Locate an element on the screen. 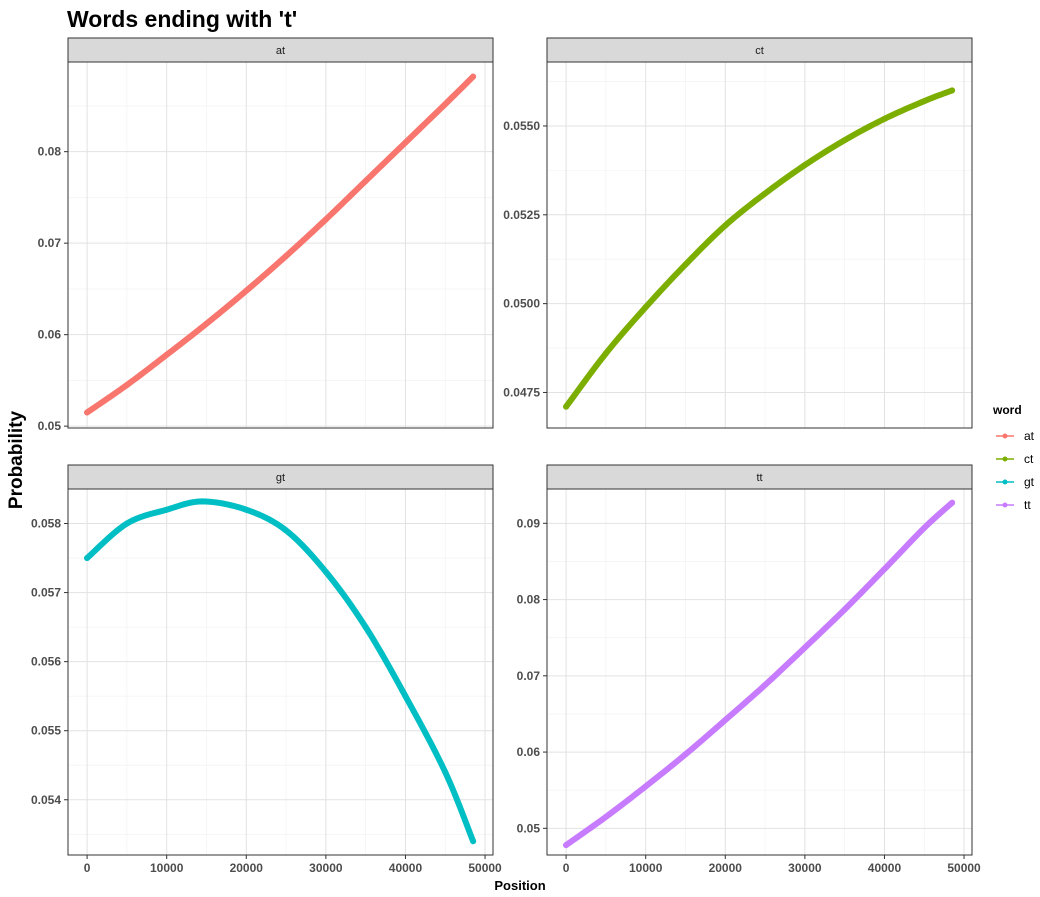 This screenshot has width=1040, height=897. legend-title: word is located at coordinates (1007, 410).